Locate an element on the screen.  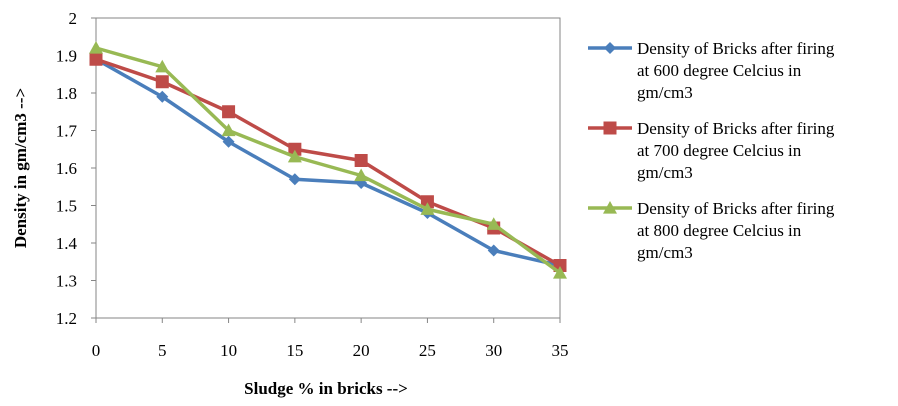
y-tick-label: 1.4 is located at coordinates (67, 243).